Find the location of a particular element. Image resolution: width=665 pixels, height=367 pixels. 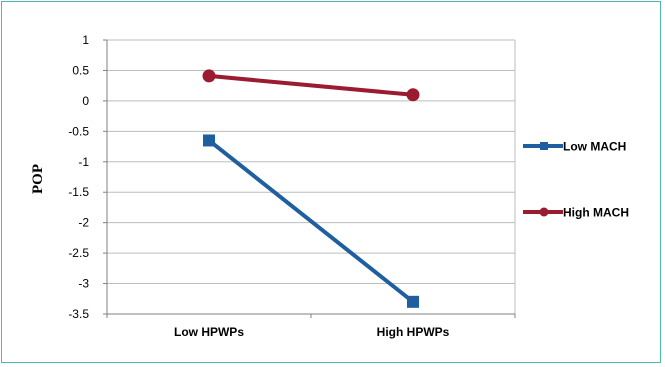

x-category-labels: Low HPWPs High HPWPs is located at coordinates (312, 332).